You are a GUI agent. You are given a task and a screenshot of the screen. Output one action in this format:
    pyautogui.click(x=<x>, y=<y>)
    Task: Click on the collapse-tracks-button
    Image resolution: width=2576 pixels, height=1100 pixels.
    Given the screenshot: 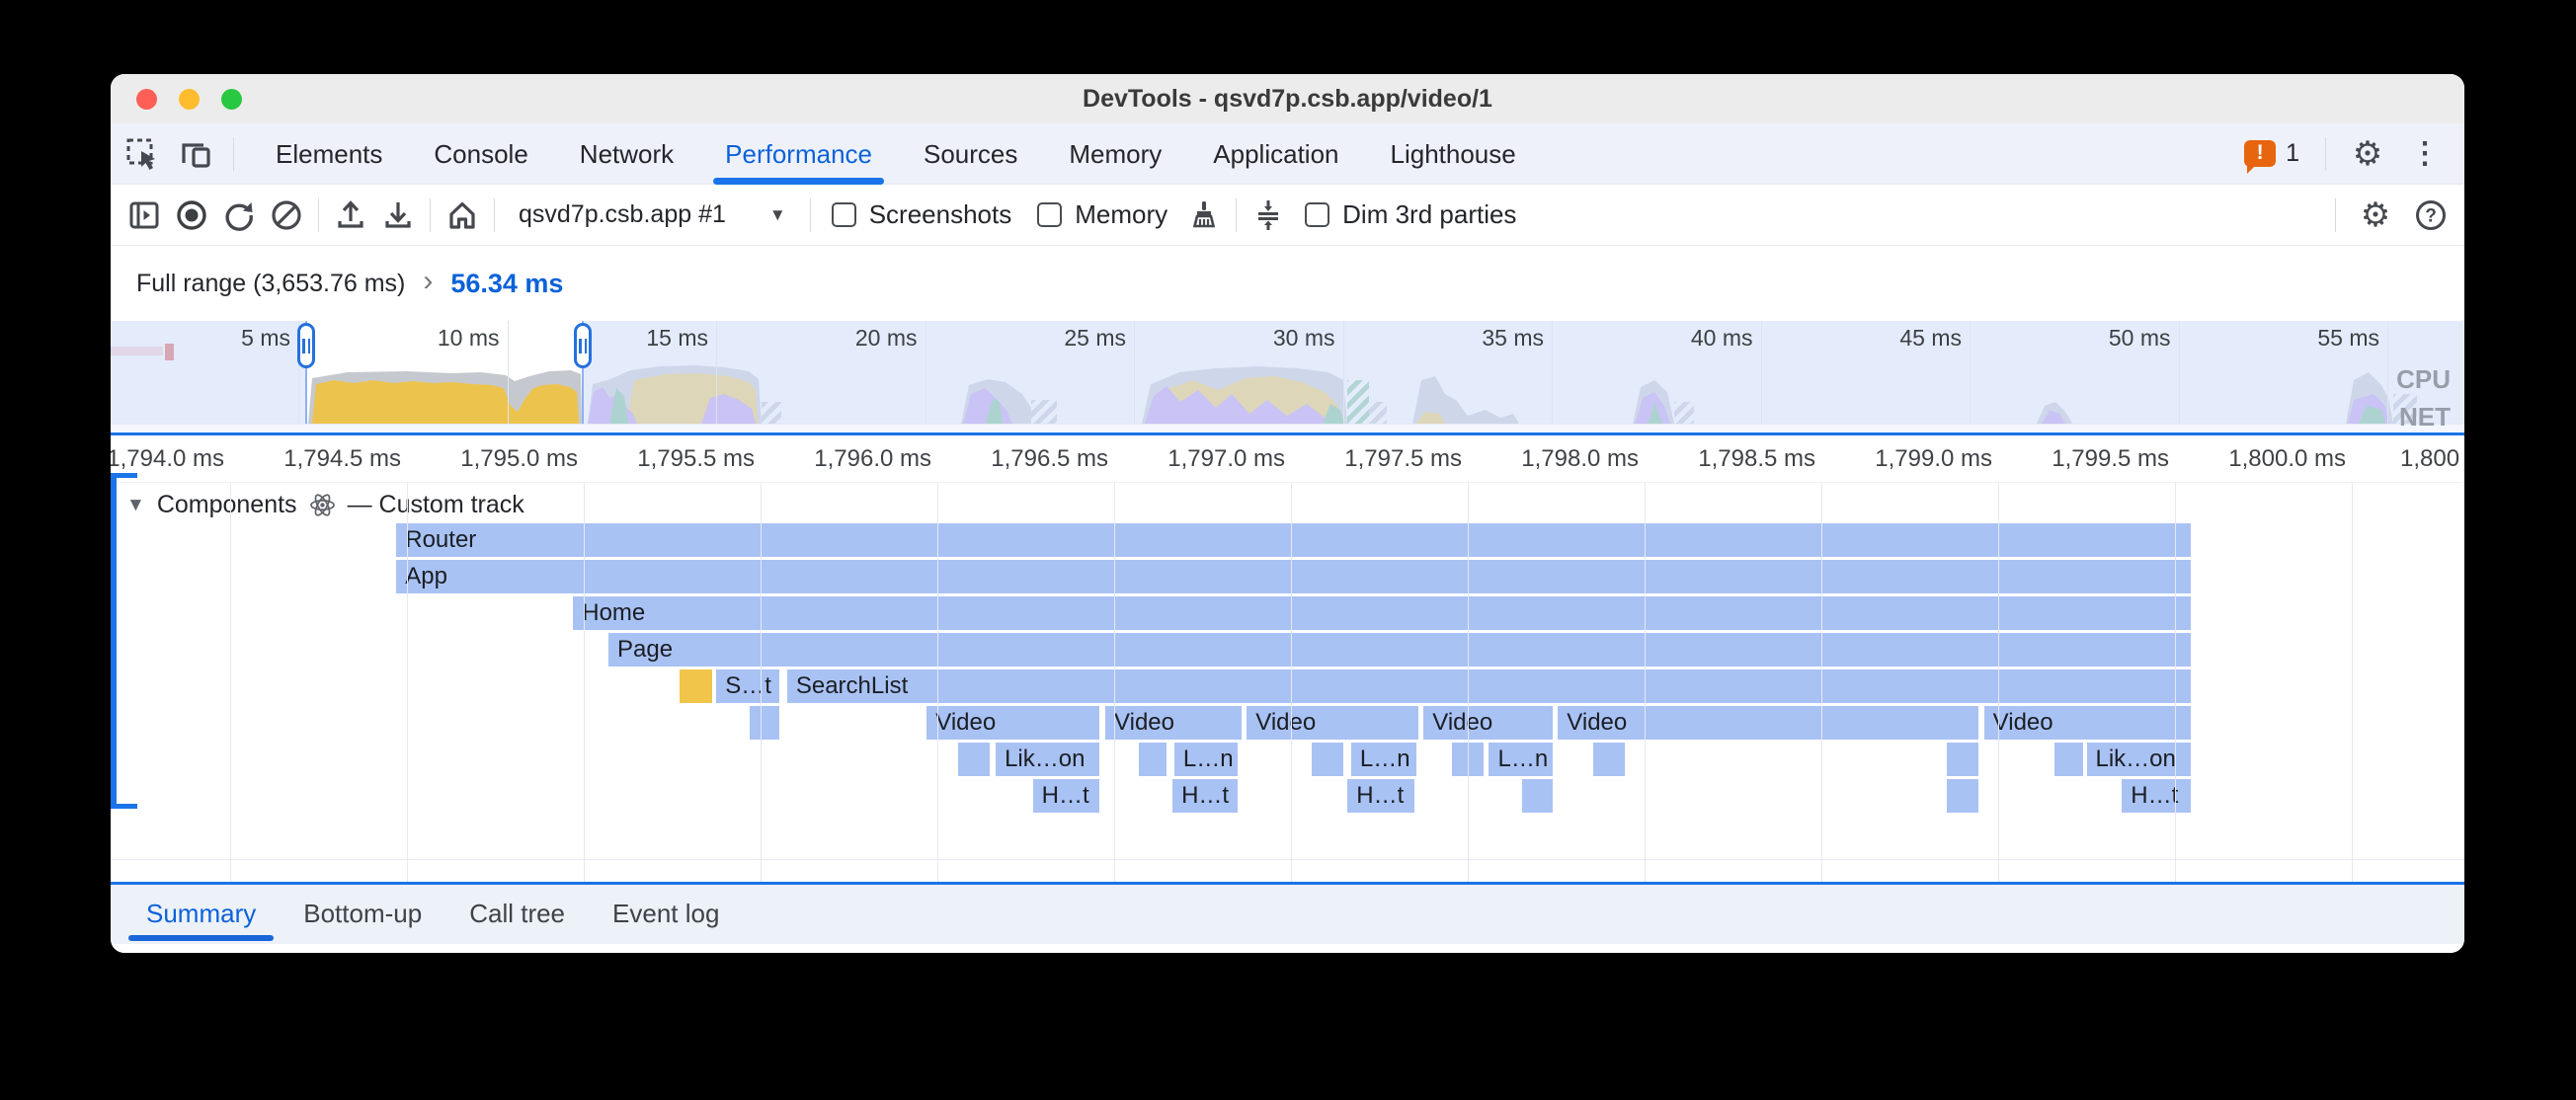 What is the action you would take?
    pyautogui.click(x=1268, y=215)
    